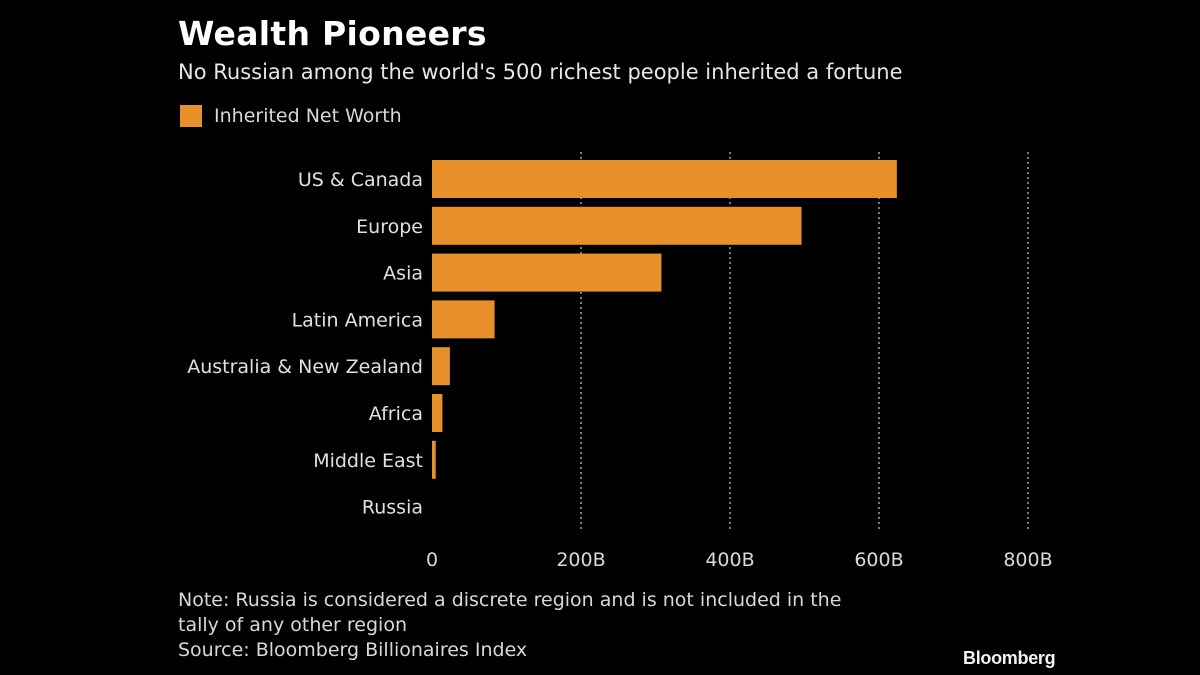  What do you see at coordinates (305, 367) in the screenshot?
I see `category-label: Australia & New Zealand` at bounding box center [305, 367].